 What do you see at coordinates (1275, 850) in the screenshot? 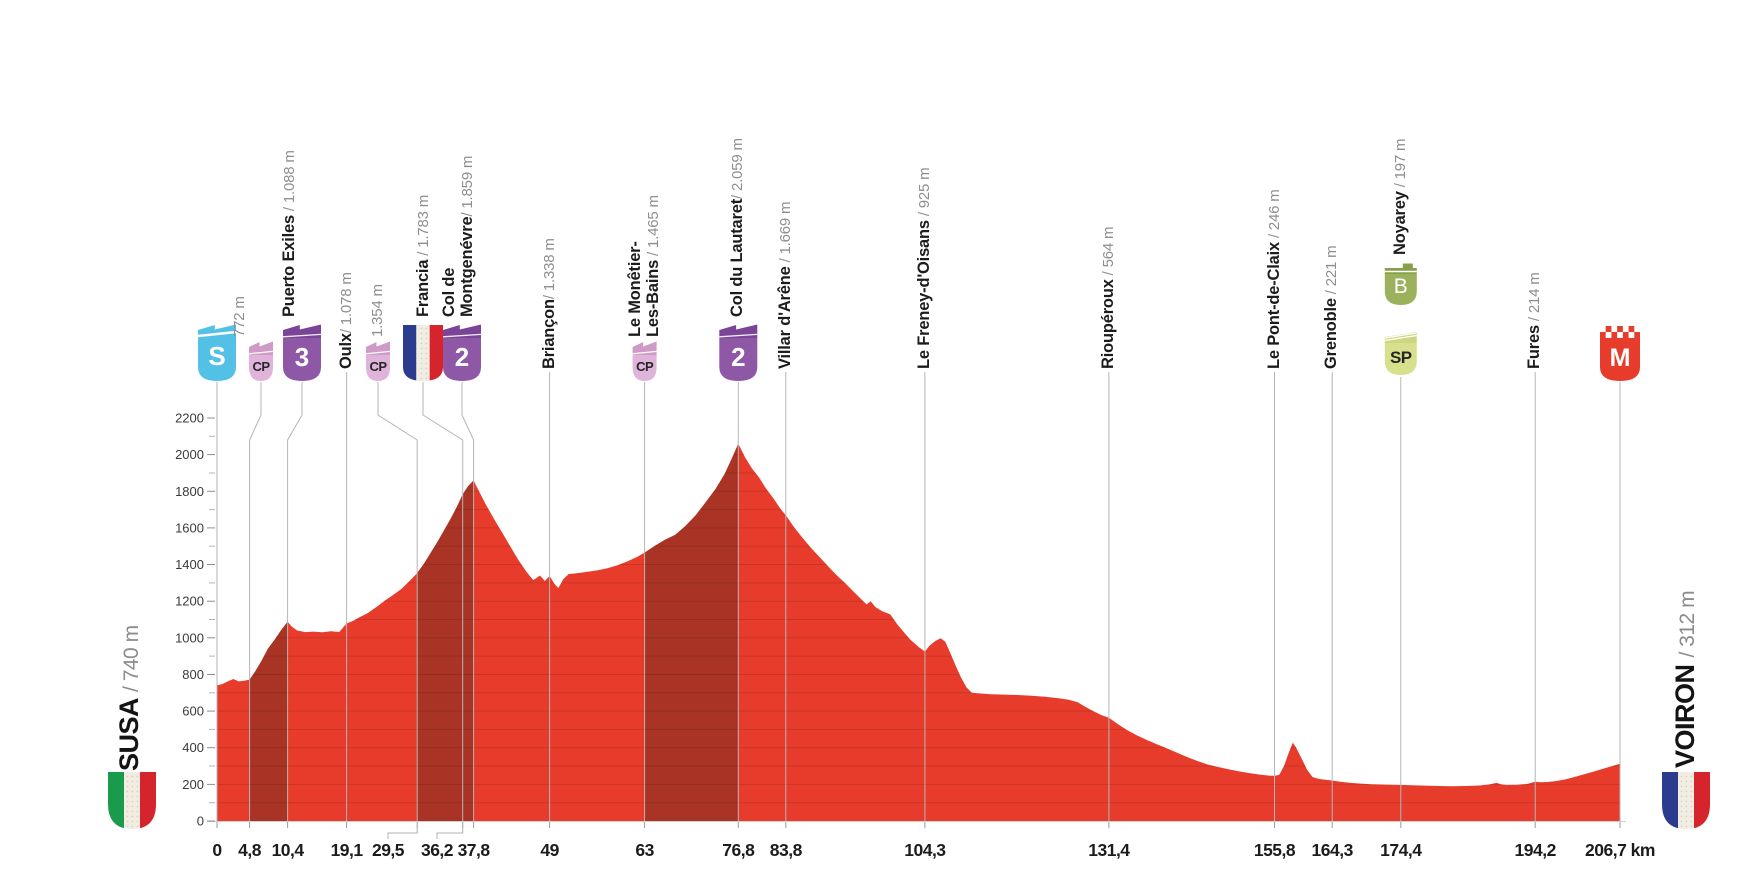
I see `x-tick-label: 155,8` at bounding box center [1275, 850].